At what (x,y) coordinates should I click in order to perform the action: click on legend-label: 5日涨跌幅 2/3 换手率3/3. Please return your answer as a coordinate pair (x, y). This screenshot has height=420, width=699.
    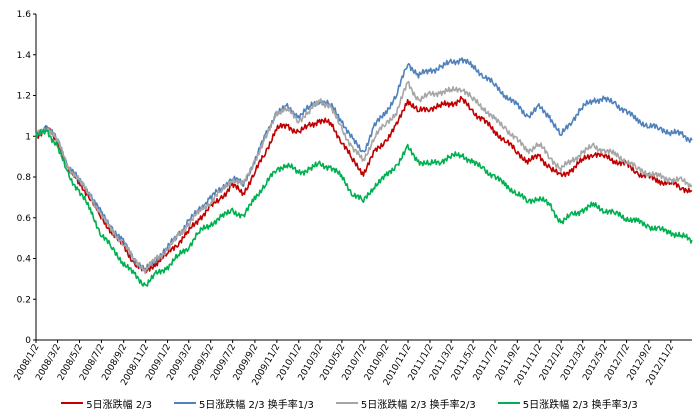
    Looking at the image, I should click on (580, 405).